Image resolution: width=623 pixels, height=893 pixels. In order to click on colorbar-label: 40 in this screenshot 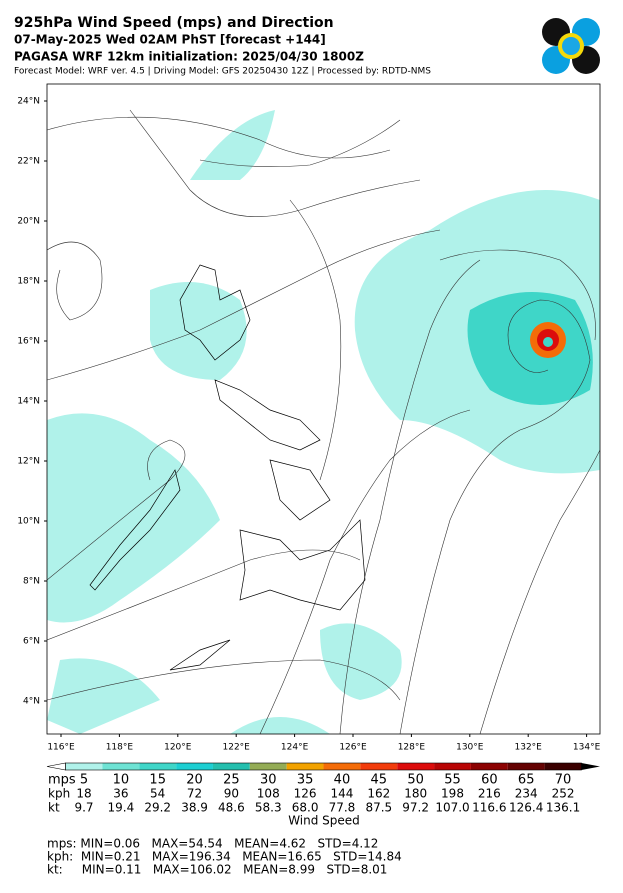, I will do `click(342, 780)`.